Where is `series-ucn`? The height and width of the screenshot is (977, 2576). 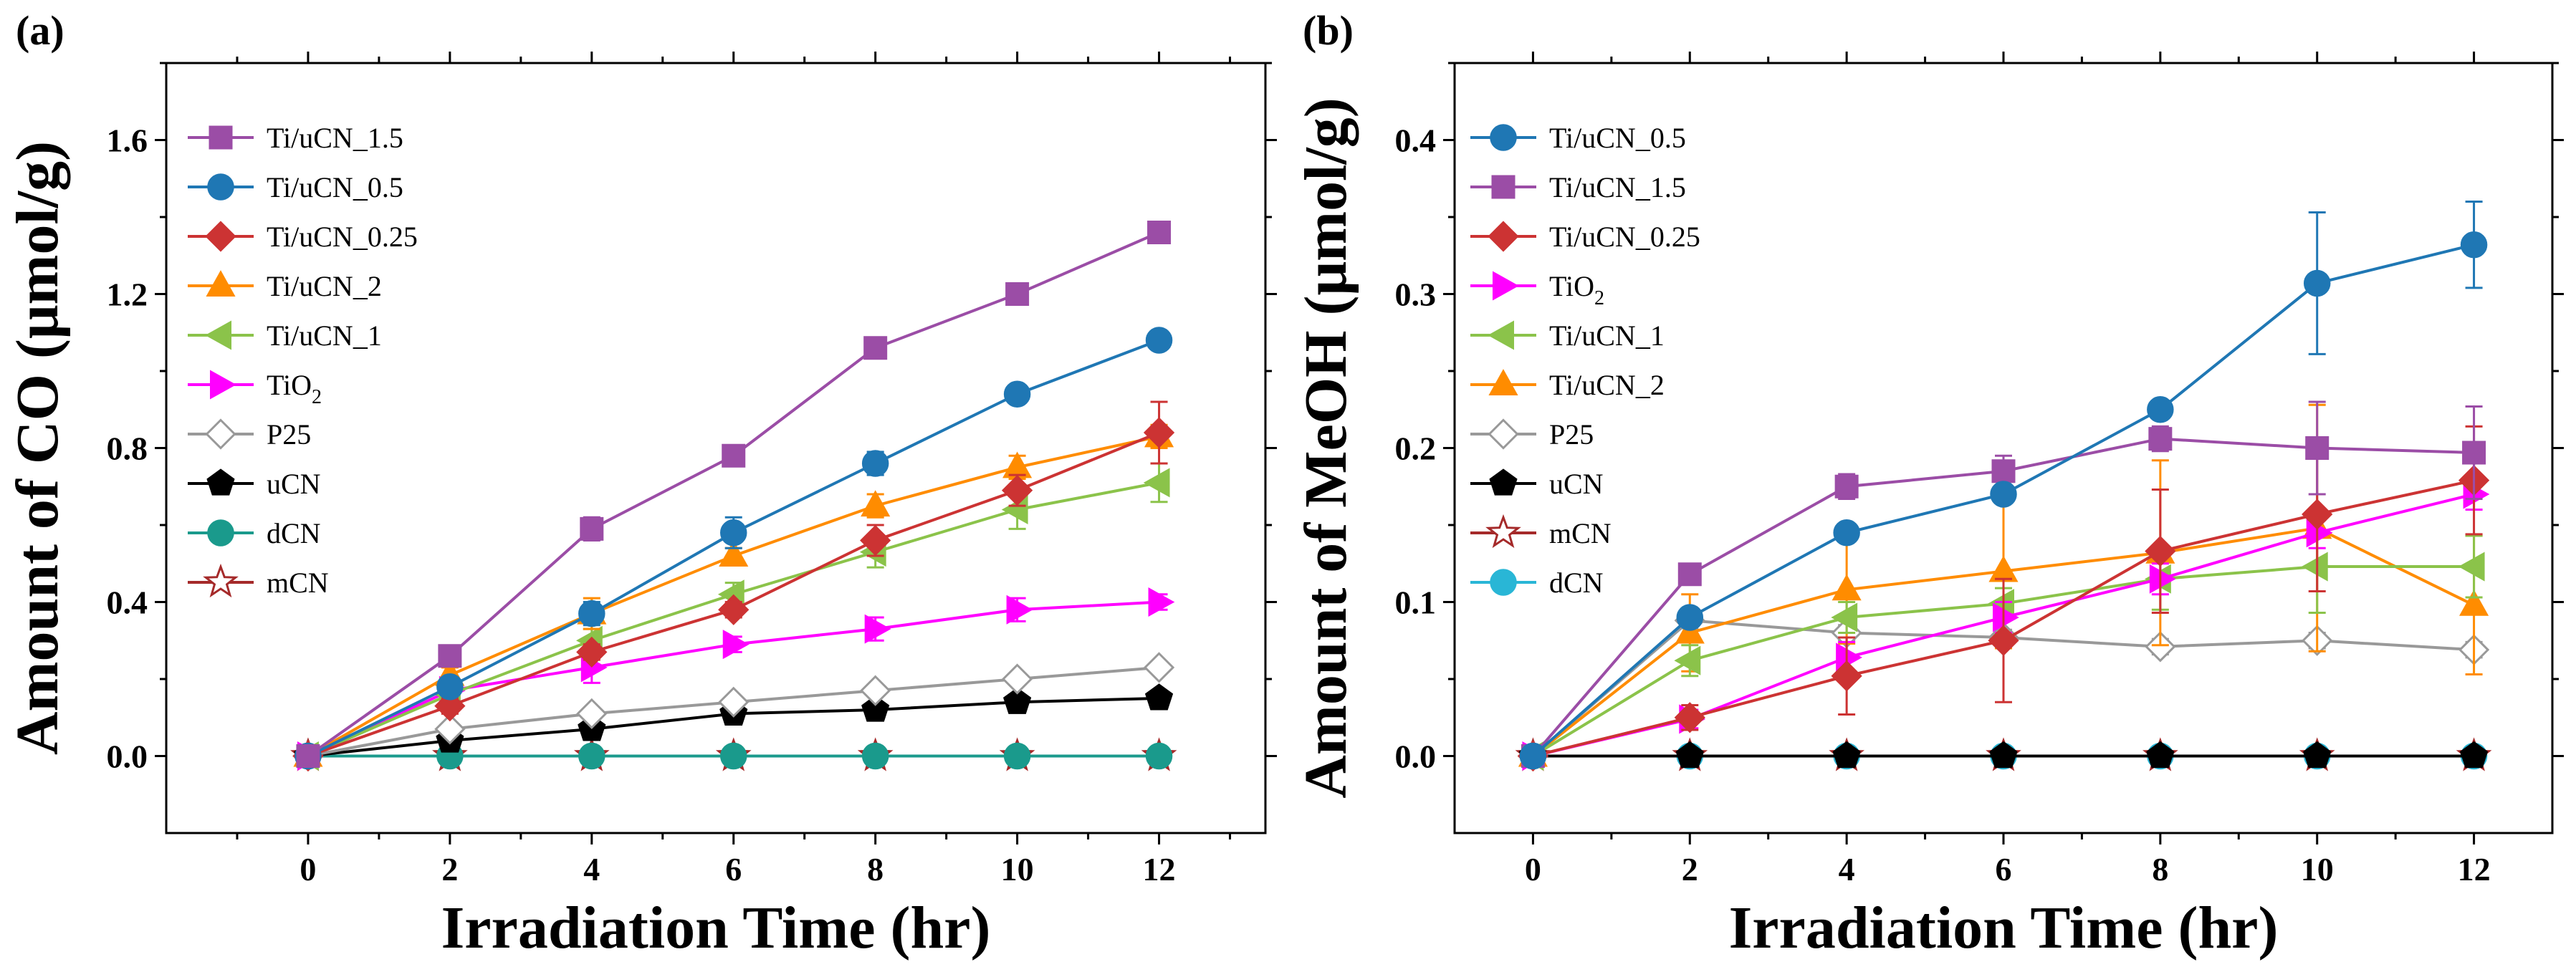
series-ucn is located at coordinates (2004, 755).